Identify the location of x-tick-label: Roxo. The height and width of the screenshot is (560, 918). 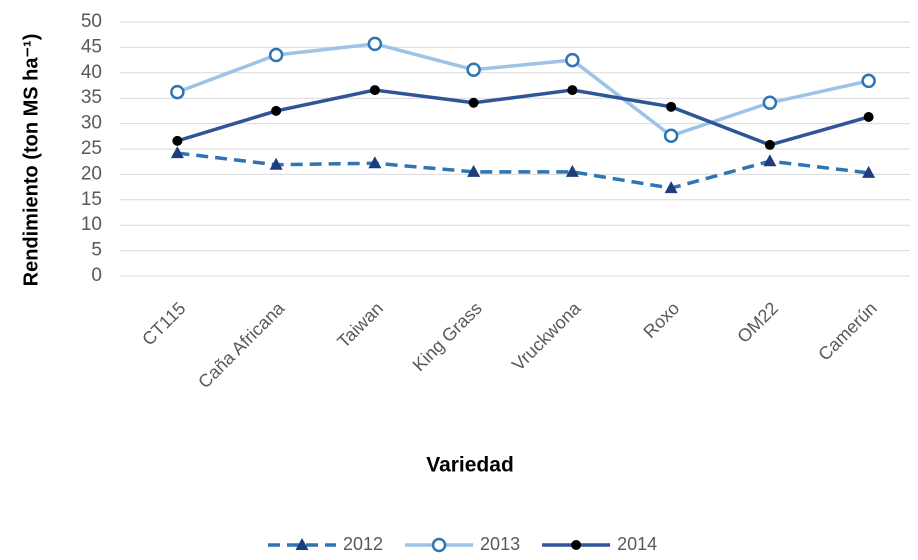
(661, 320).